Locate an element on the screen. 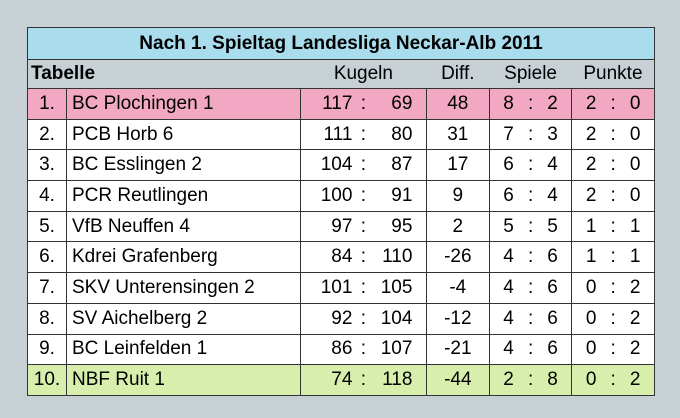 The height and width of the screenshot is (418, 680). diff-cell: 2 is located at coordinates (457, 226).